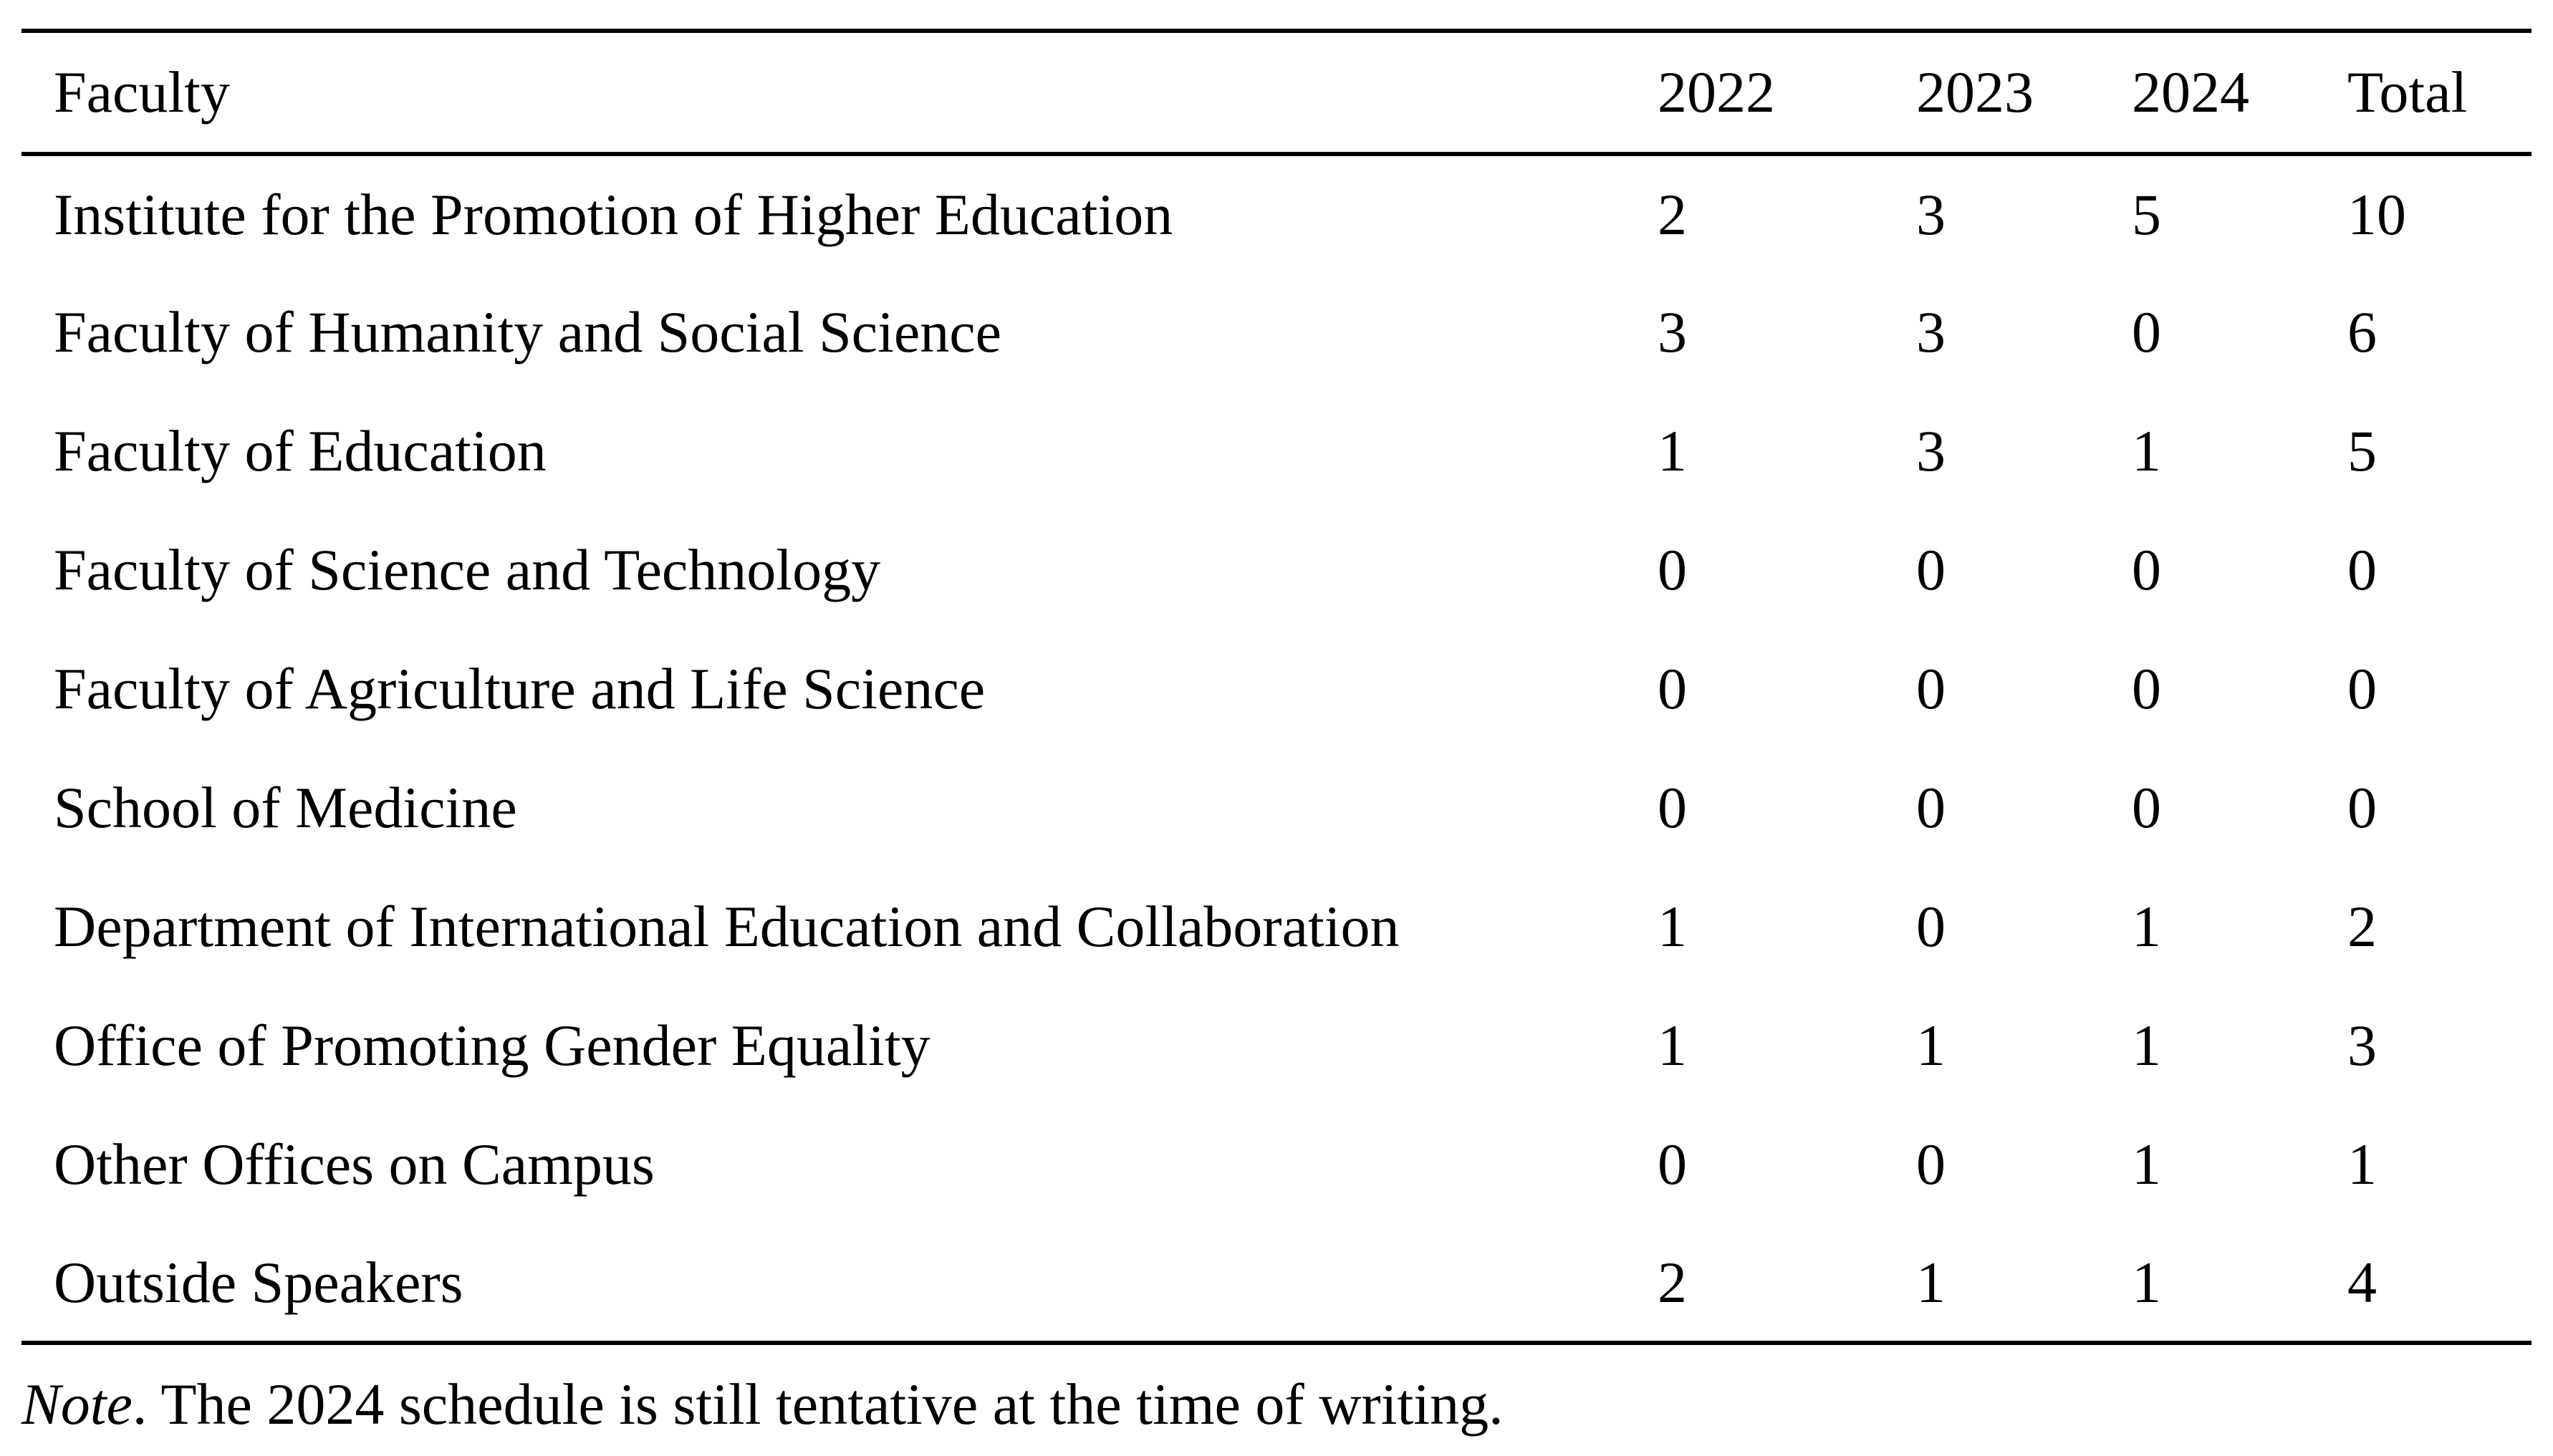  What do you see at coordinates (2362, 1164) in the screenshot?
I see `cell-total: 1` at bounding box center [2362, 1164].